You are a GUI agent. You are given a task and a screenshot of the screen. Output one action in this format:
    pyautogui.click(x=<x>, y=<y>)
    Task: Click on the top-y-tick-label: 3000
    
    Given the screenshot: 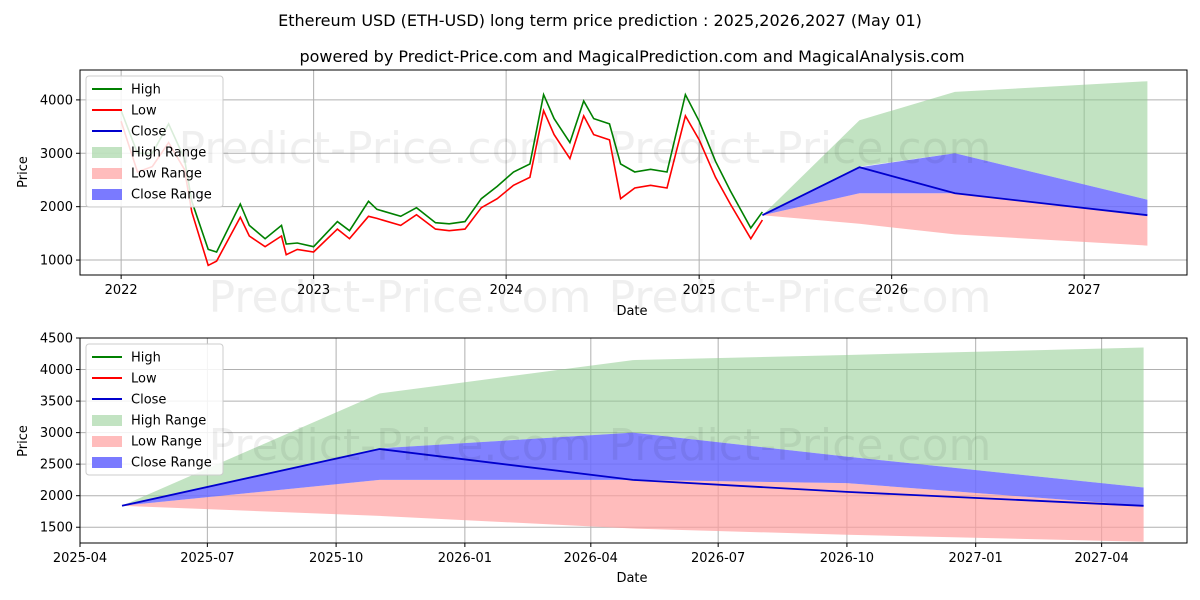 What is the action you would take?
    pyautogui.click(x=56, y=154)
    